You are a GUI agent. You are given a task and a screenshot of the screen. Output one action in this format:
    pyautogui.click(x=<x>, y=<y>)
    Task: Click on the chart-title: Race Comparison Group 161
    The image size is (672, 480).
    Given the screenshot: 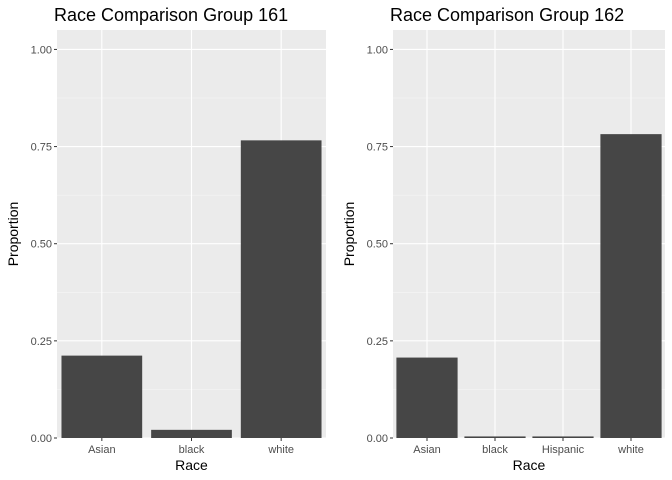 What is the action you would take?
    pyautogui.click(x=171, y=15)
    